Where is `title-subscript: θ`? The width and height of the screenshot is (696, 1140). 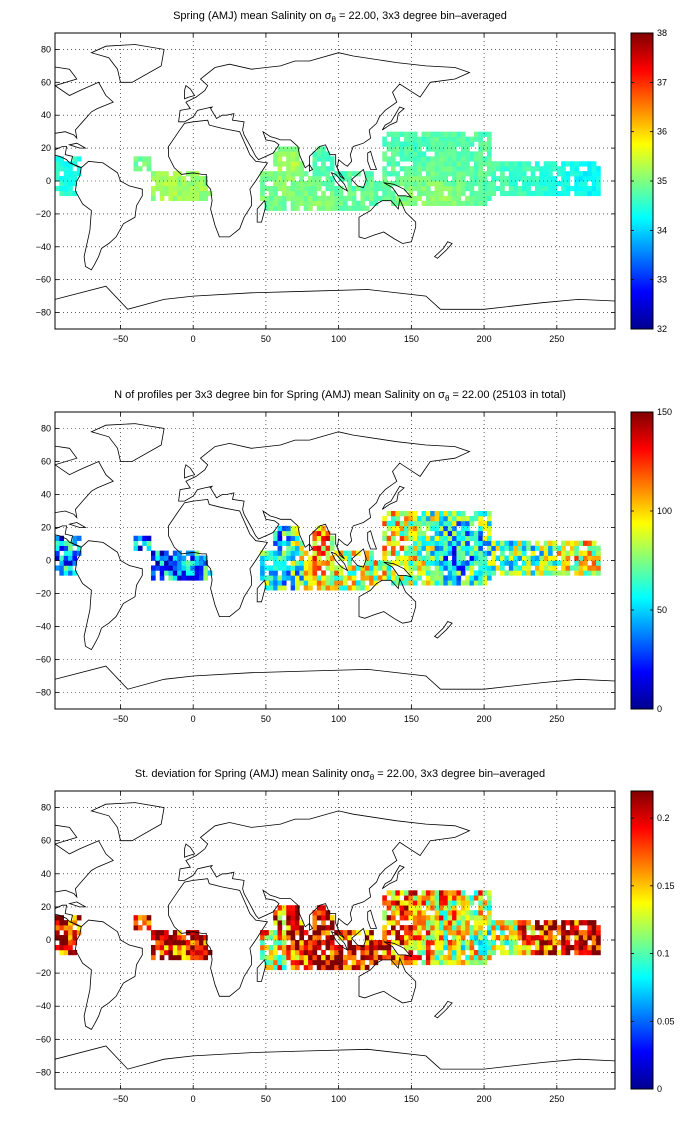
title-subscript: θ is located at coordinates (447, 398).